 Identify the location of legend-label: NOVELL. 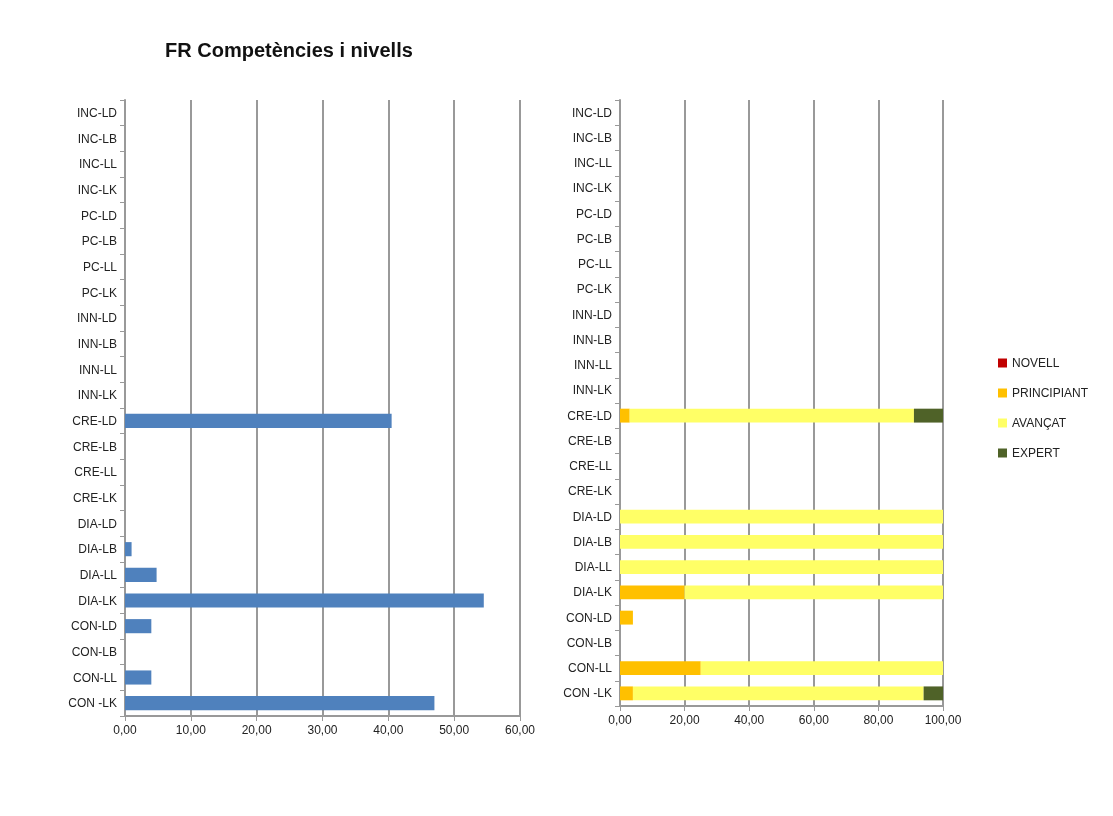
(1035, 363).